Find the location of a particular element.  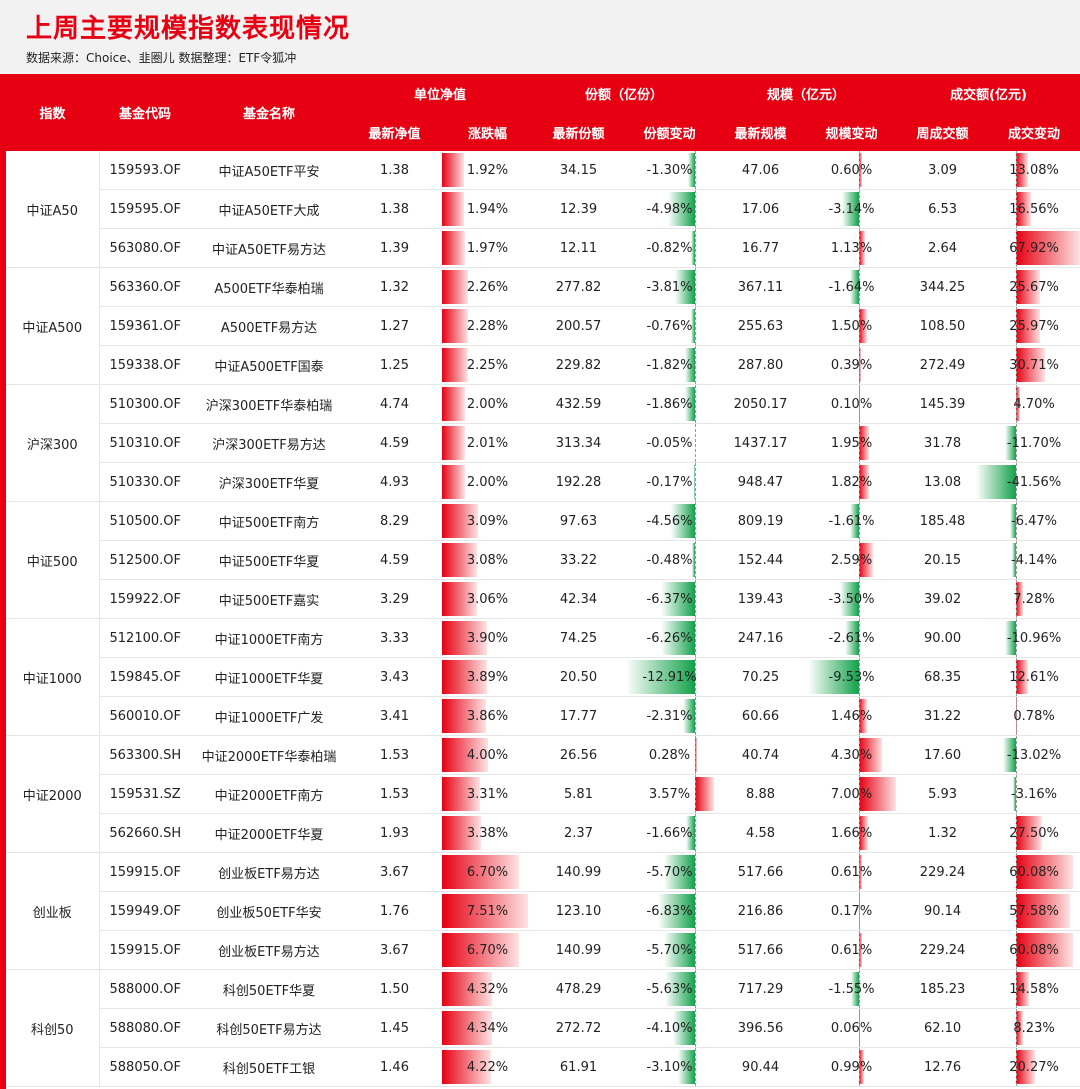

header-scale-chg: 规模变动 is located at coordinates (852, 132).